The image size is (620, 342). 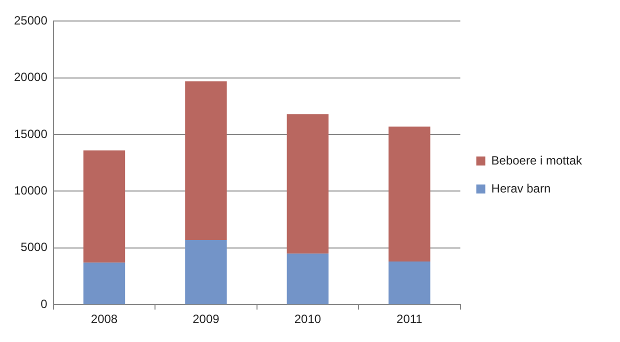 What do you see at coordinates (44, 303) in the screenshot?
I see `y-tick-label: 0` at bounding box center [44, 303].